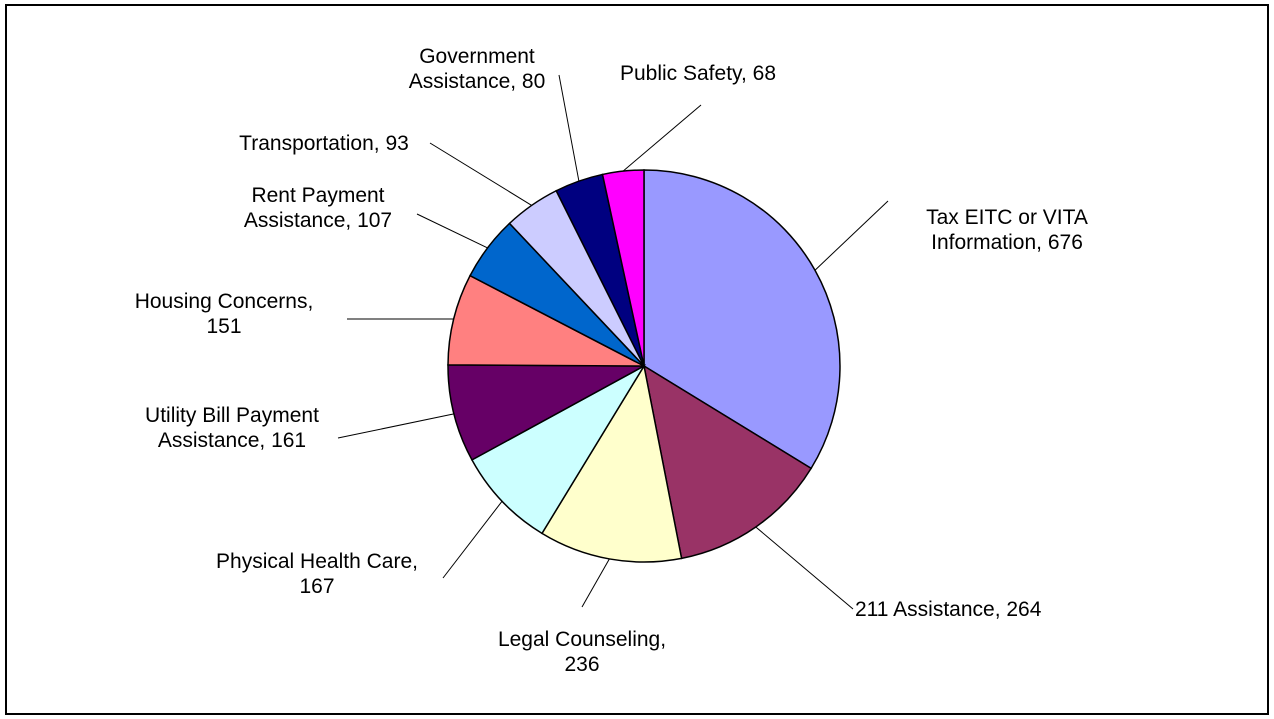  What do you see at coordinates (1007, 217) in the screenshot?
I see `data-label-line: Tax EITC or VITA` at bounding box center [1007, 217].